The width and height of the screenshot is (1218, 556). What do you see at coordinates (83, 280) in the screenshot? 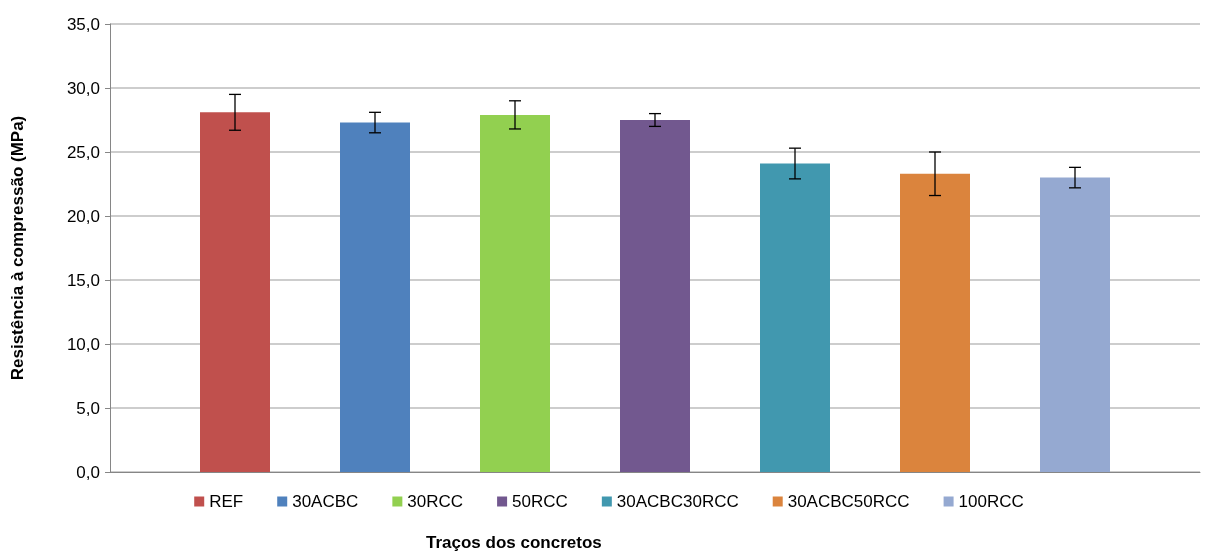
I see `y-tick-label: 15,0` at bounding box center [83, 280].